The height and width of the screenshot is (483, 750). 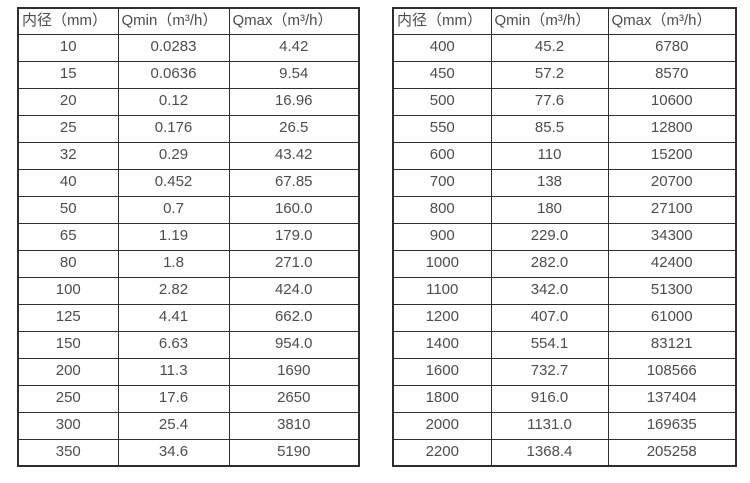 I want to click on table-cell: 1.19, so click(x=173, y=236).